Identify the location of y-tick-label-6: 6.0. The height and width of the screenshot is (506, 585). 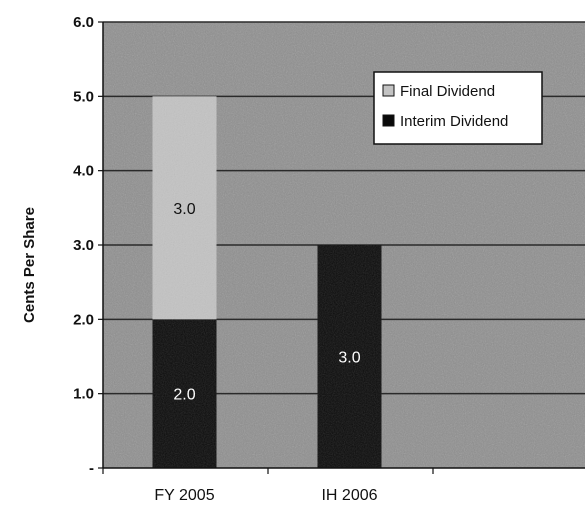
(83, 22).